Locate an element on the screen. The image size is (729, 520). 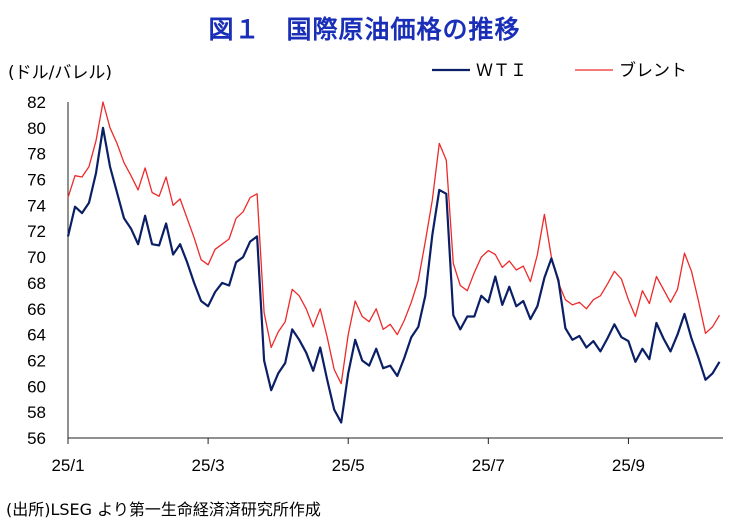
x-tick-label: 25/7 is located at coordinates (488, 465).